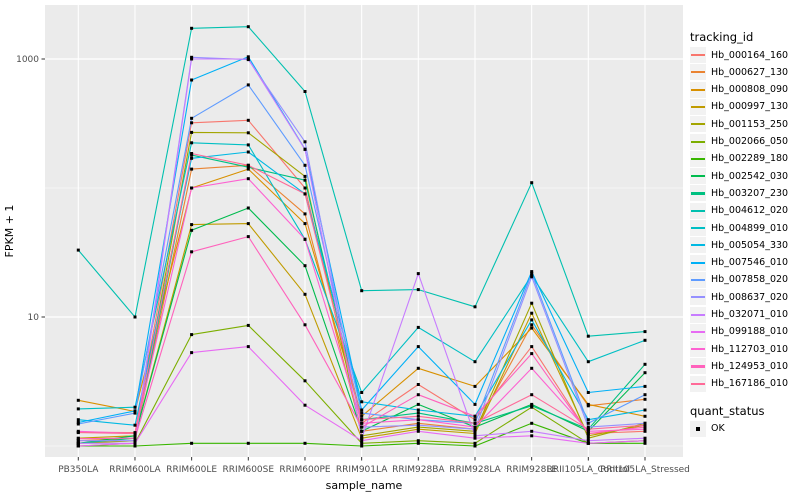 The image size is (800, 500). What do you see at coordinates (739, 331) in the screenshot?
I see `legend-item-Hb_099188_010: Hb_099188_010` at bounding box center [739, 331].